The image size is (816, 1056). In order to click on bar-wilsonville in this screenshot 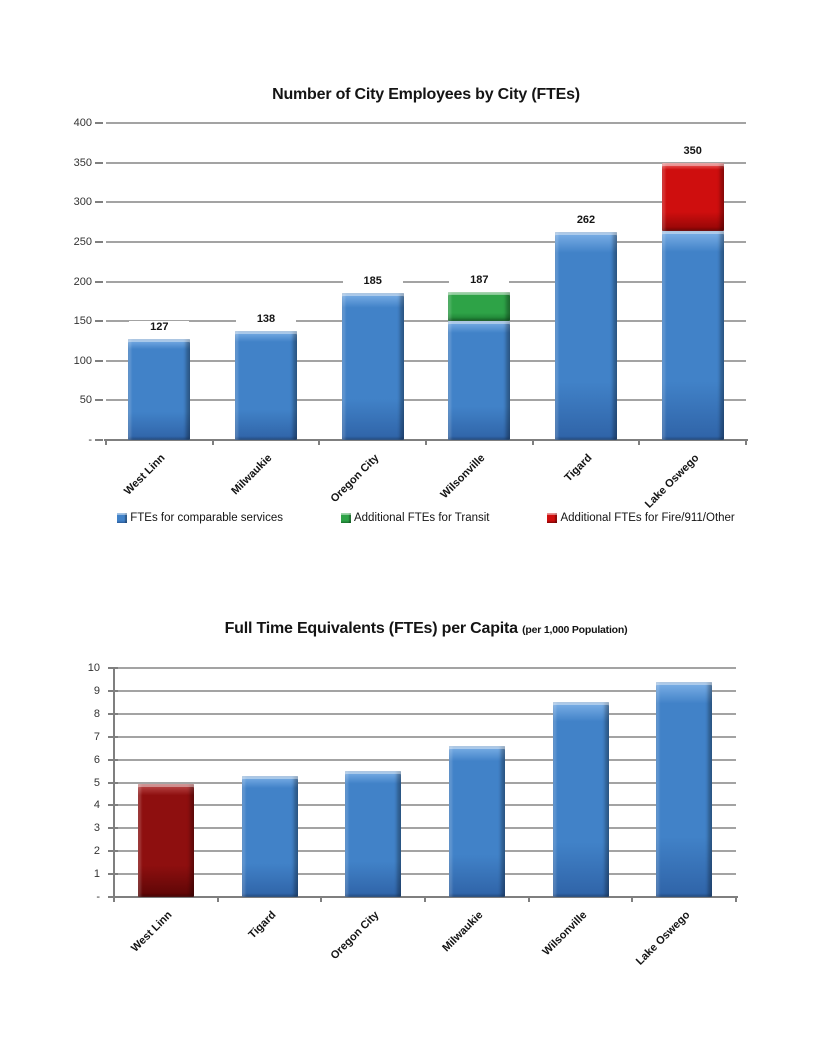, I will do `click(580, 799)`.